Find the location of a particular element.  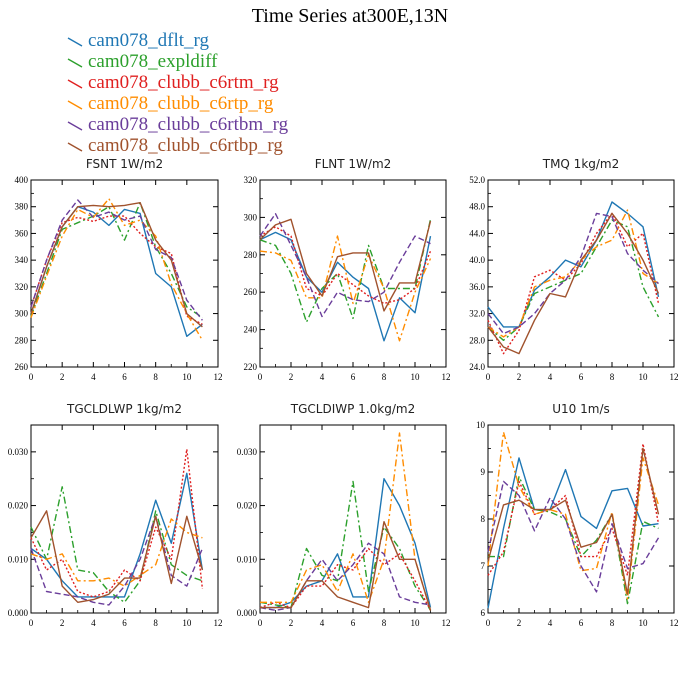

panel-title: FSNT 1W/m2 is located at coordinates (124, 164).